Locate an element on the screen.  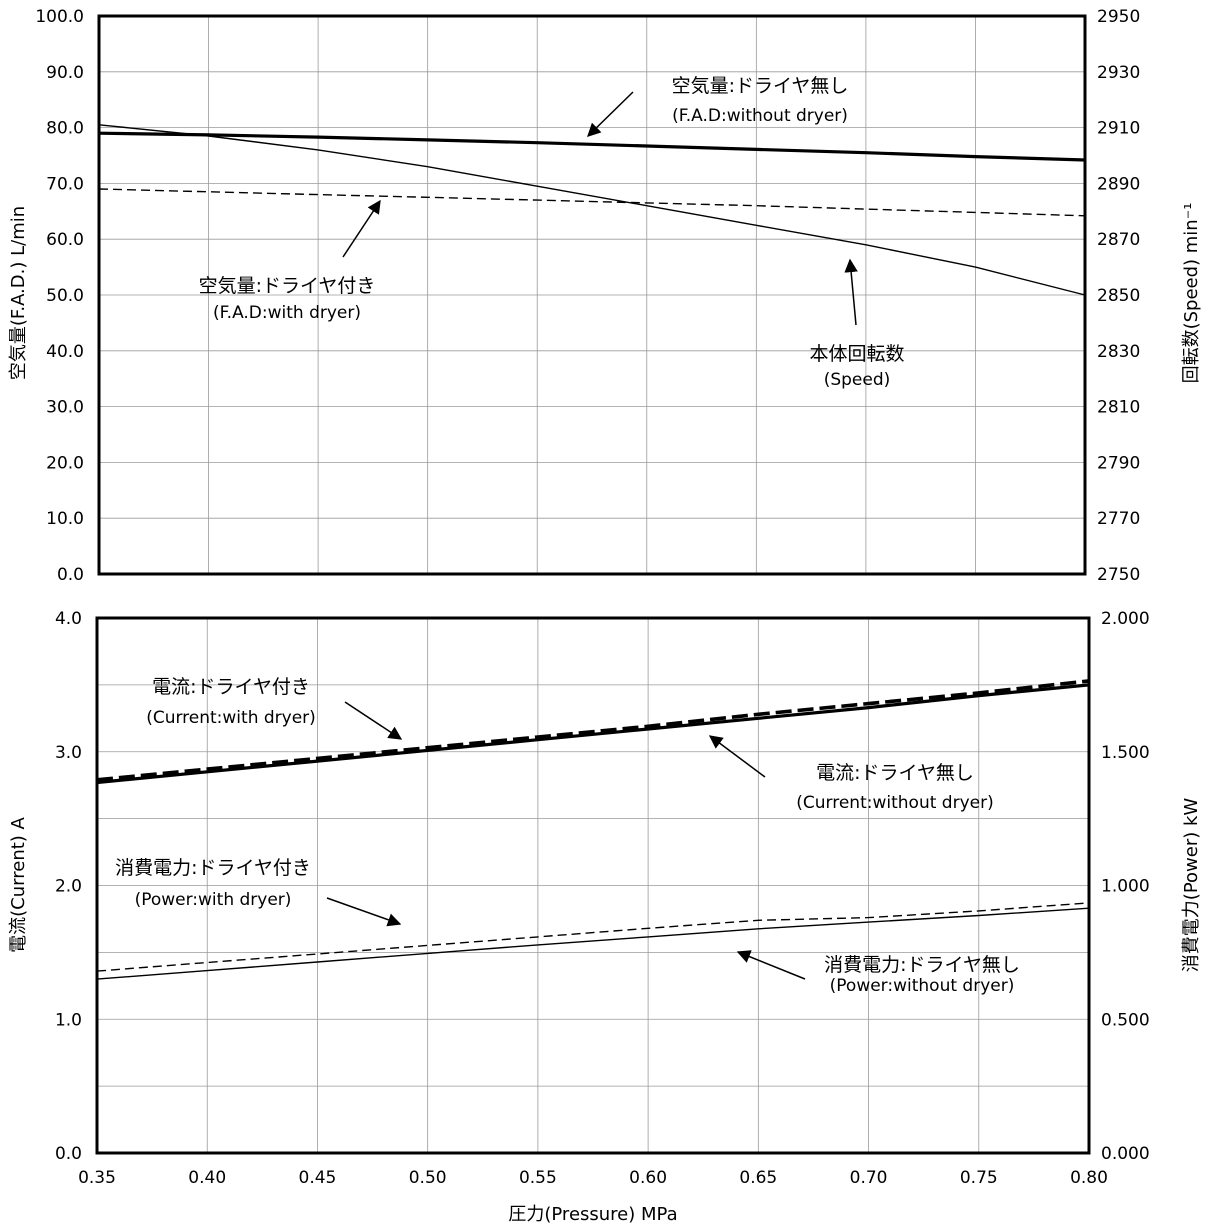
x-tick-labels: 0.35 0.40 0.45 0.50 0.55 0.60 0.65 0.70 0.75 0.80 is located at coordinates (593, 1178).